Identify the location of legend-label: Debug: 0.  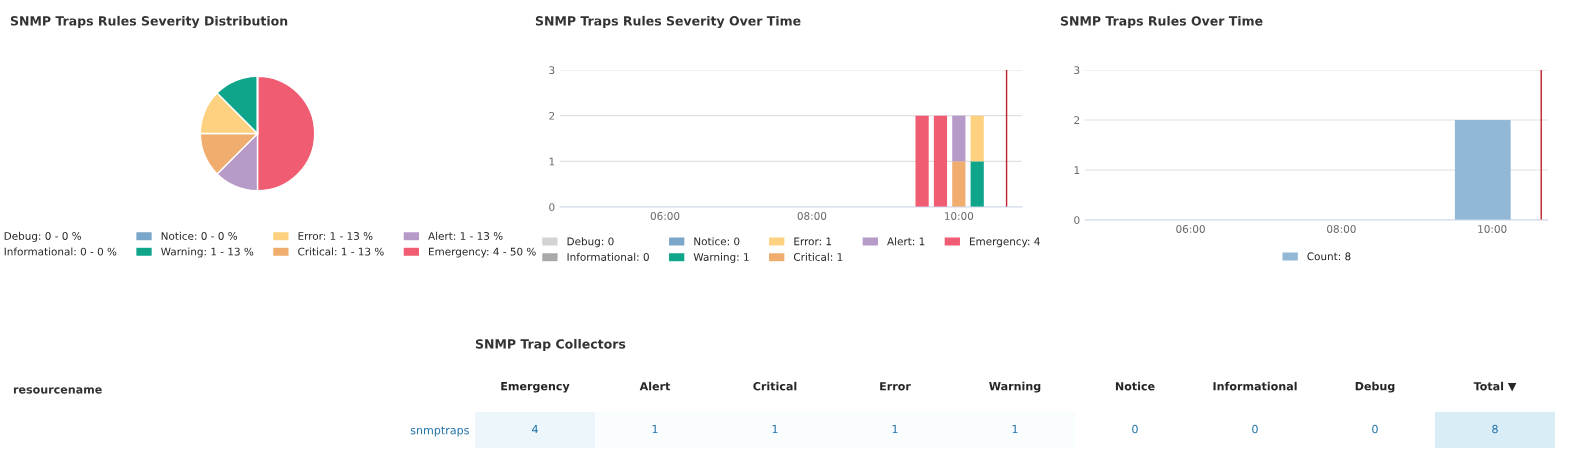
(590, 242).